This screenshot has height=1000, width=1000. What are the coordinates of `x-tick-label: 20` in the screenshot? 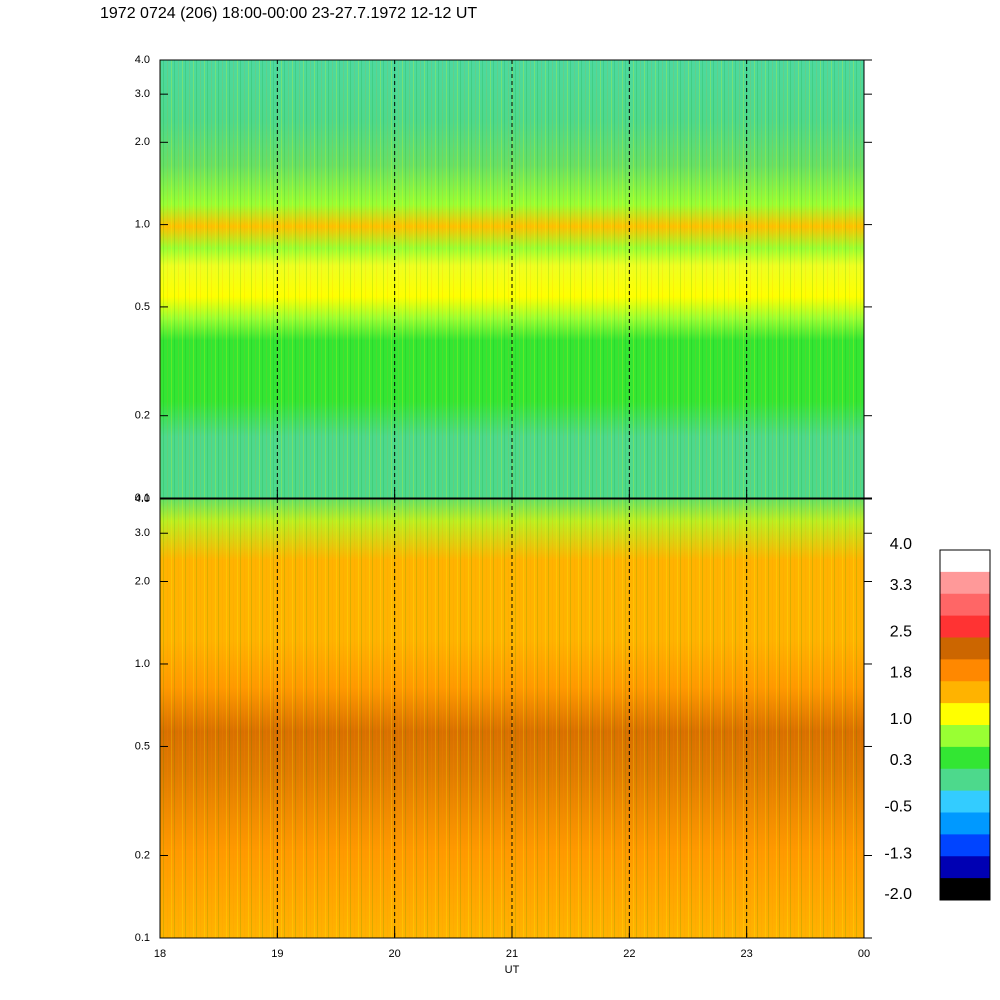 It's located at (395, 954).